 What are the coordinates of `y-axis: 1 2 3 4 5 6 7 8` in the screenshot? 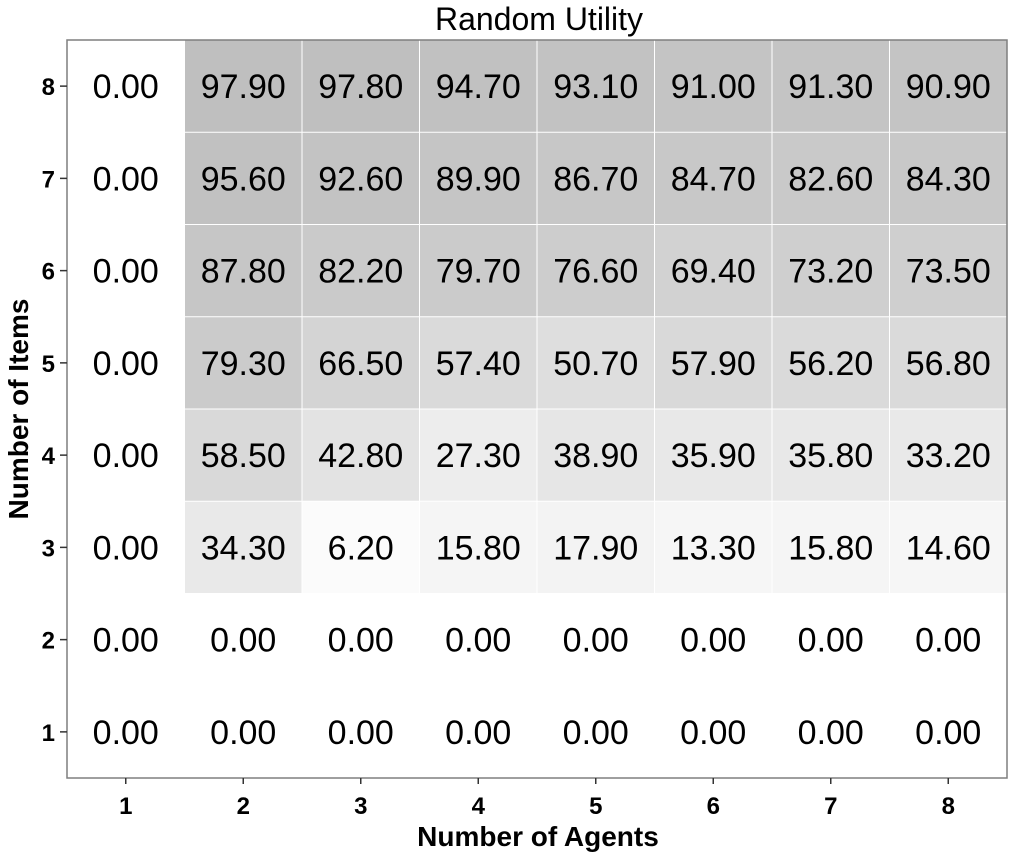 It's located at (54, 410).